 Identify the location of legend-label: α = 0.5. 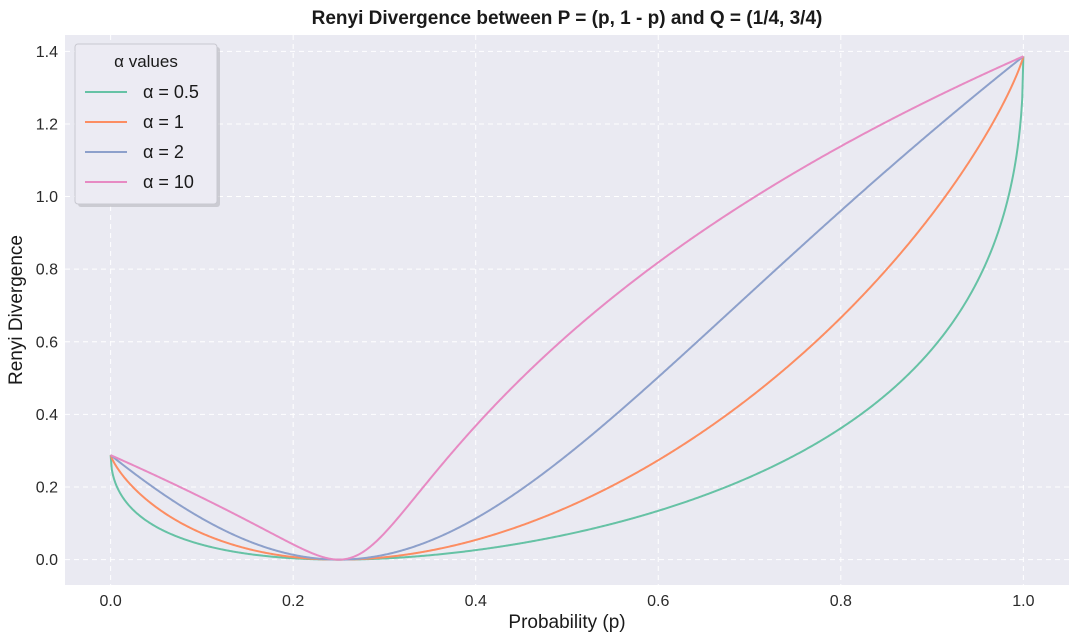
(171, 92).